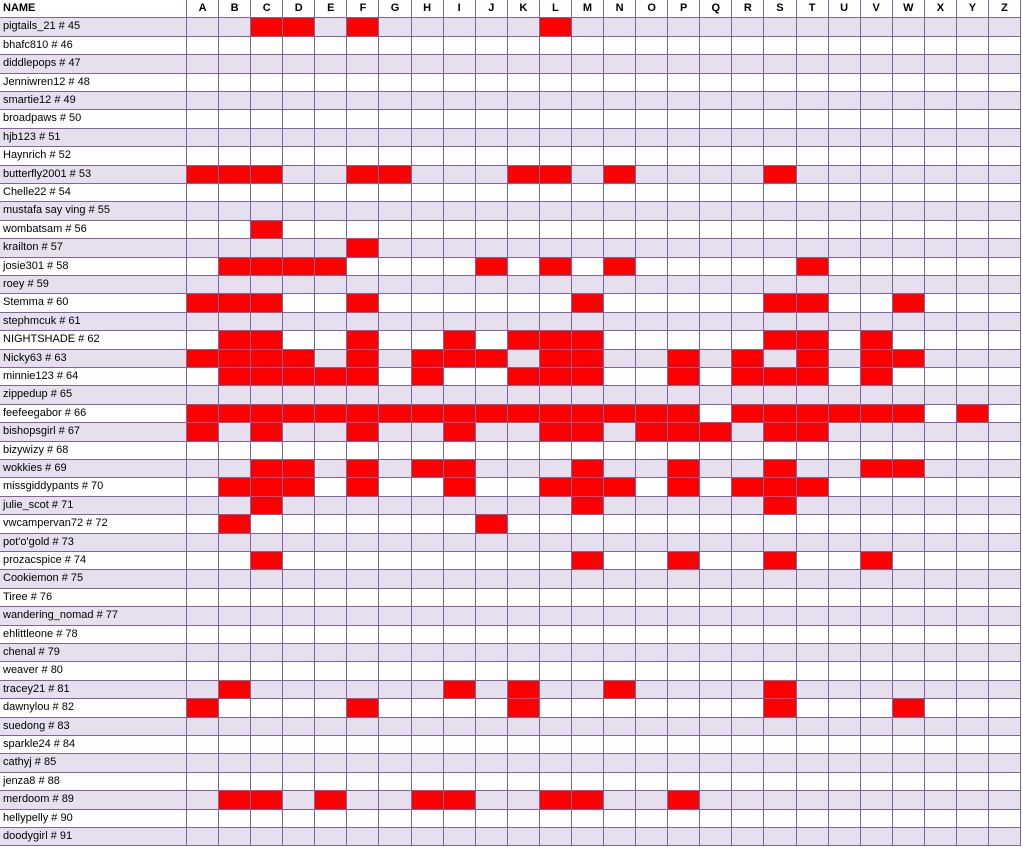  What do you see at coordinates (1005, 9) in the screenshot?
I see `header-col-z: Z` at bounding box center [1005, 9].